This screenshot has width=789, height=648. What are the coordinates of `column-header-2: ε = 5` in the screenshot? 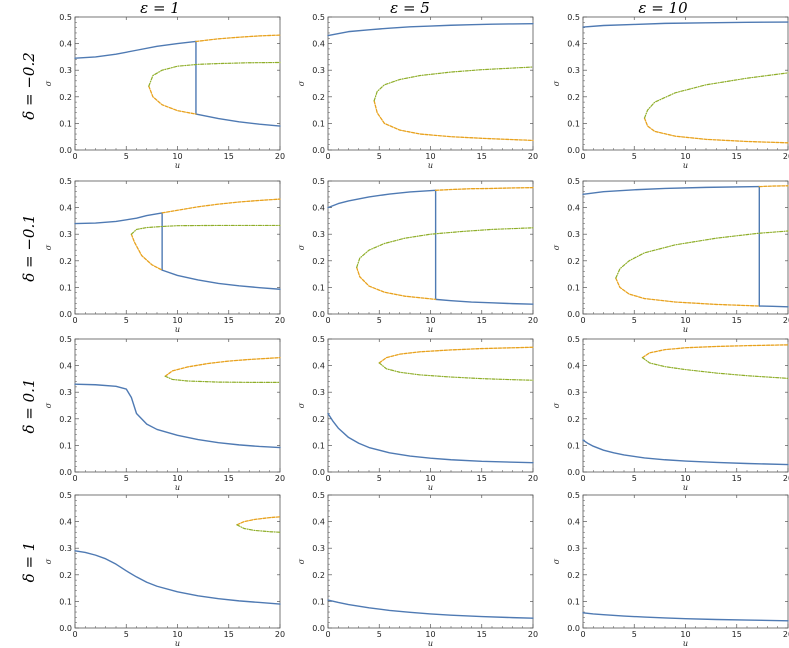 It's located at (410, 8).